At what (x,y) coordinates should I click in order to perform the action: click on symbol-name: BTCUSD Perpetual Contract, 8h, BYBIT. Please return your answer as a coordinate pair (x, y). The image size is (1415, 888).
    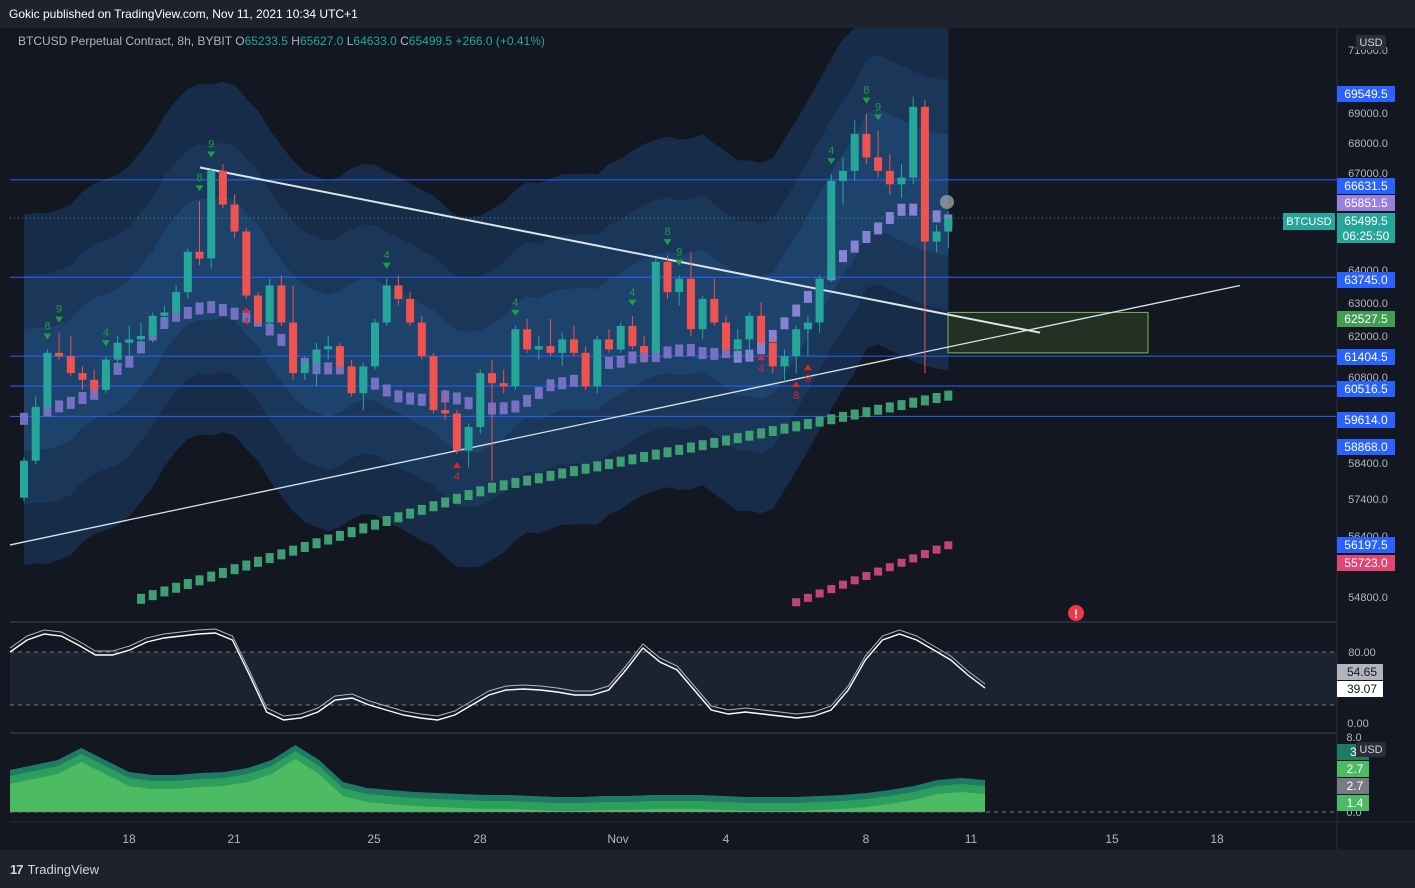
    Looking at the image, I should click on (125, 41).